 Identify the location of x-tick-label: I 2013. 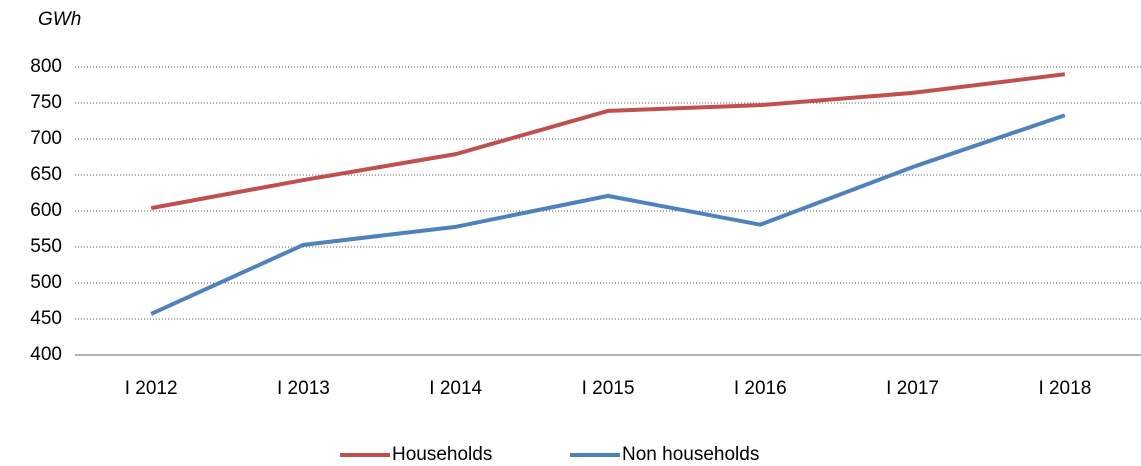
(303, 388).